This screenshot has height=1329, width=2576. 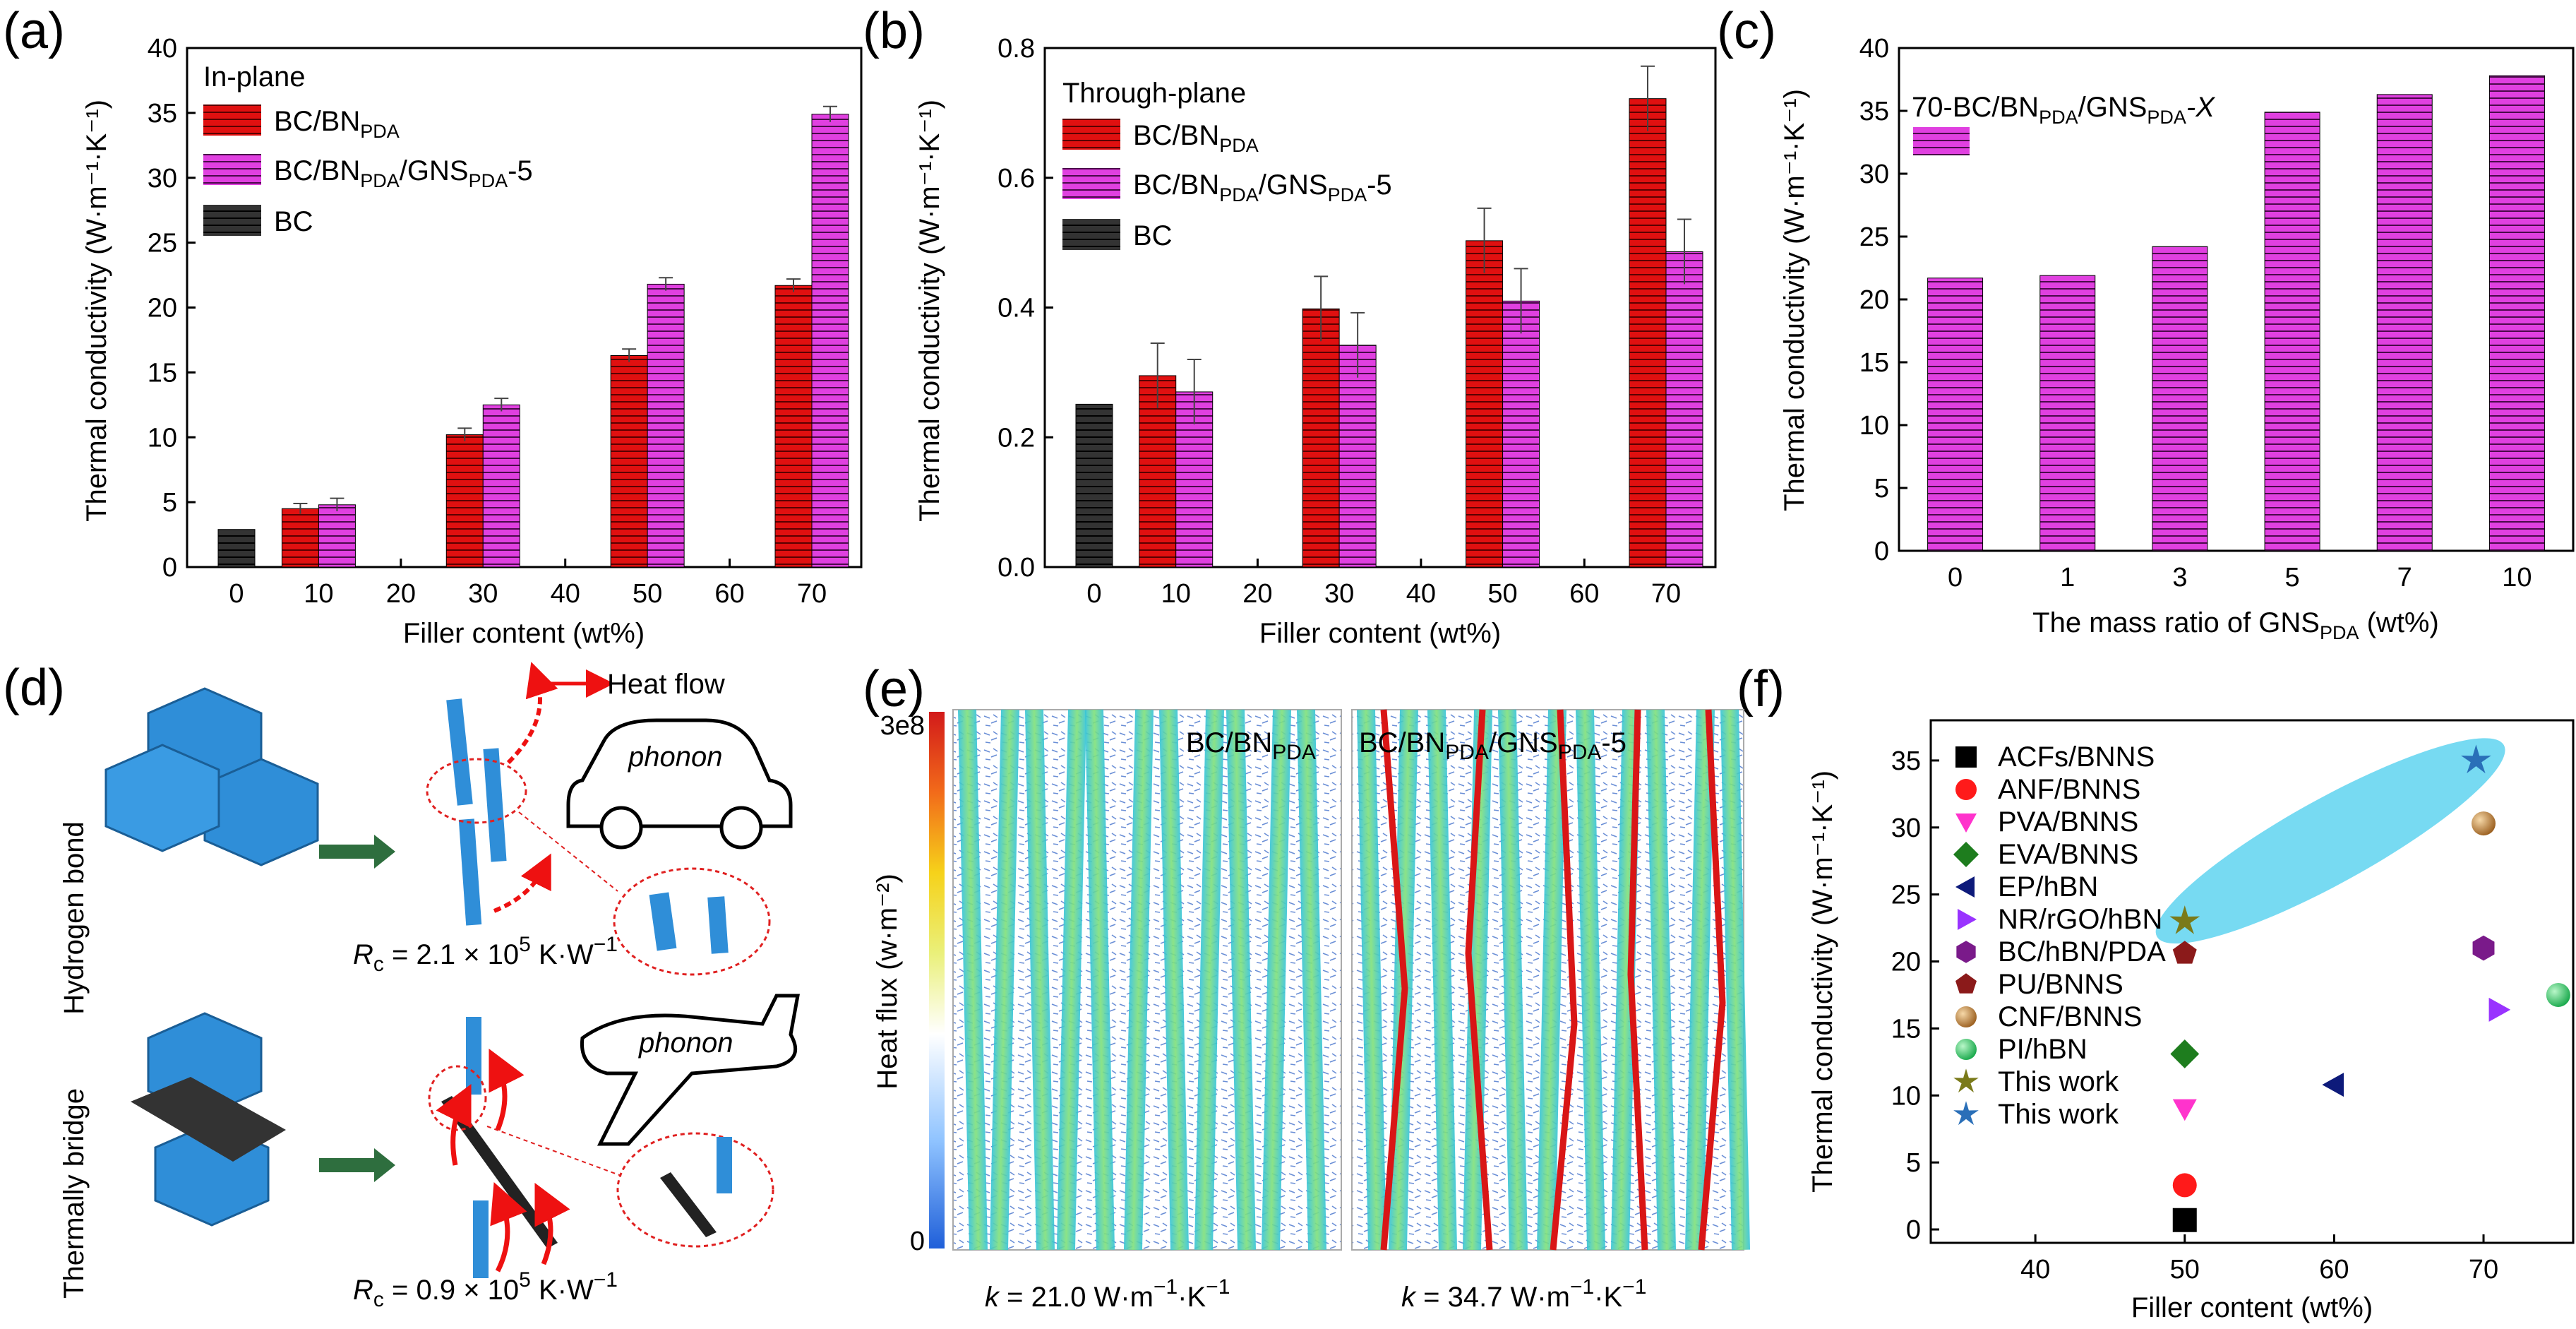 I want to click on y-tick-label: 0.2, so click(x=1016, y=438).